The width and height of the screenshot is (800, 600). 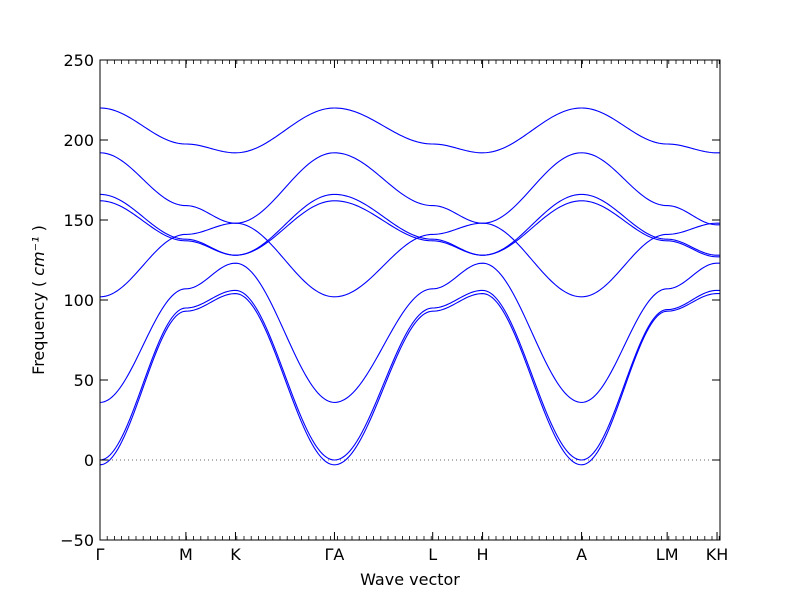 I want to click on y-axis-label-open-paren: (, so click(x=38, y=284).